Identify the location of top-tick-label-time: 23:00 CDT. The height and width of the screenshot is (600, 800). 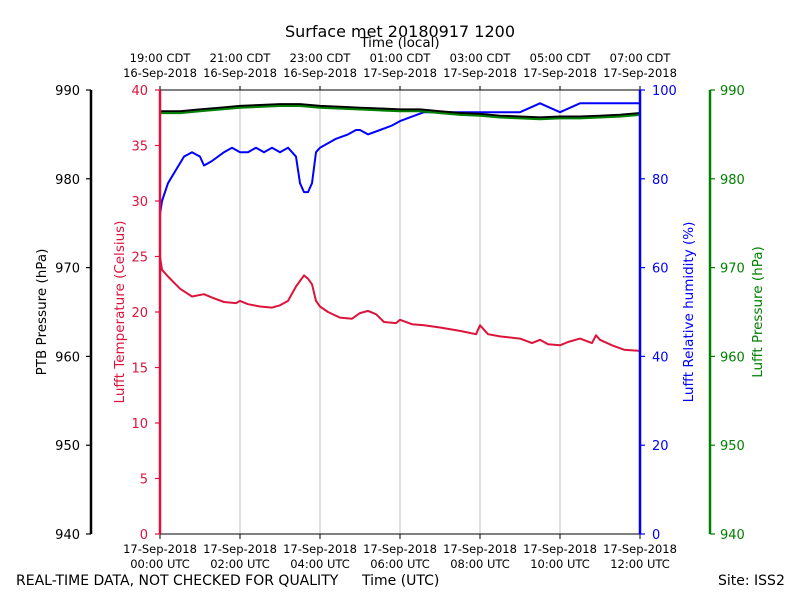
(321, 58).